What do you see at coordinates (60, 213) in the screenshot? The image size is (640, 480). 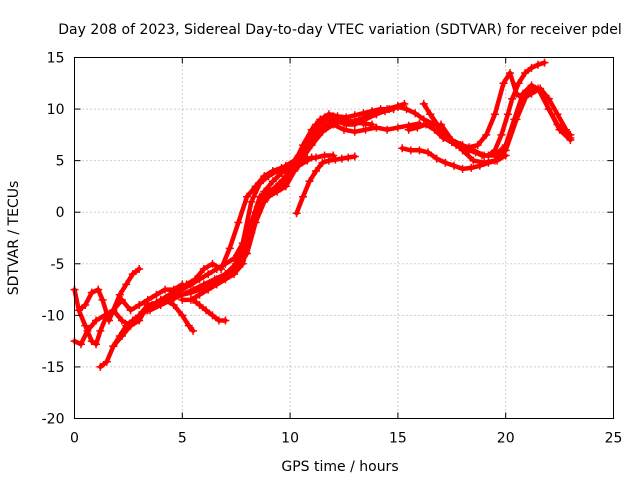 I see `y-tick-label: 0` at bounding box center [60, 213].